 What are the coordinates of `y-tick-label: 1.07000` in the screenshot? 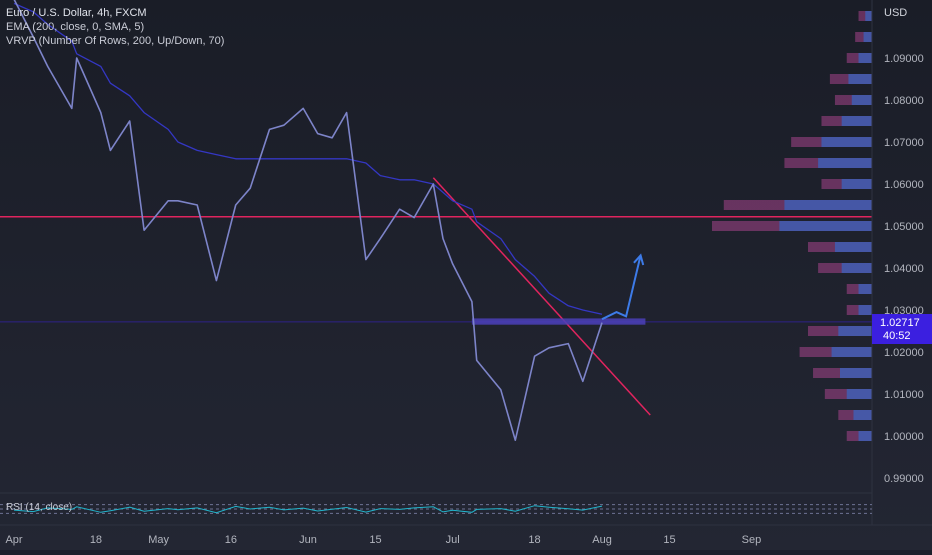 It's located at (904, 143).